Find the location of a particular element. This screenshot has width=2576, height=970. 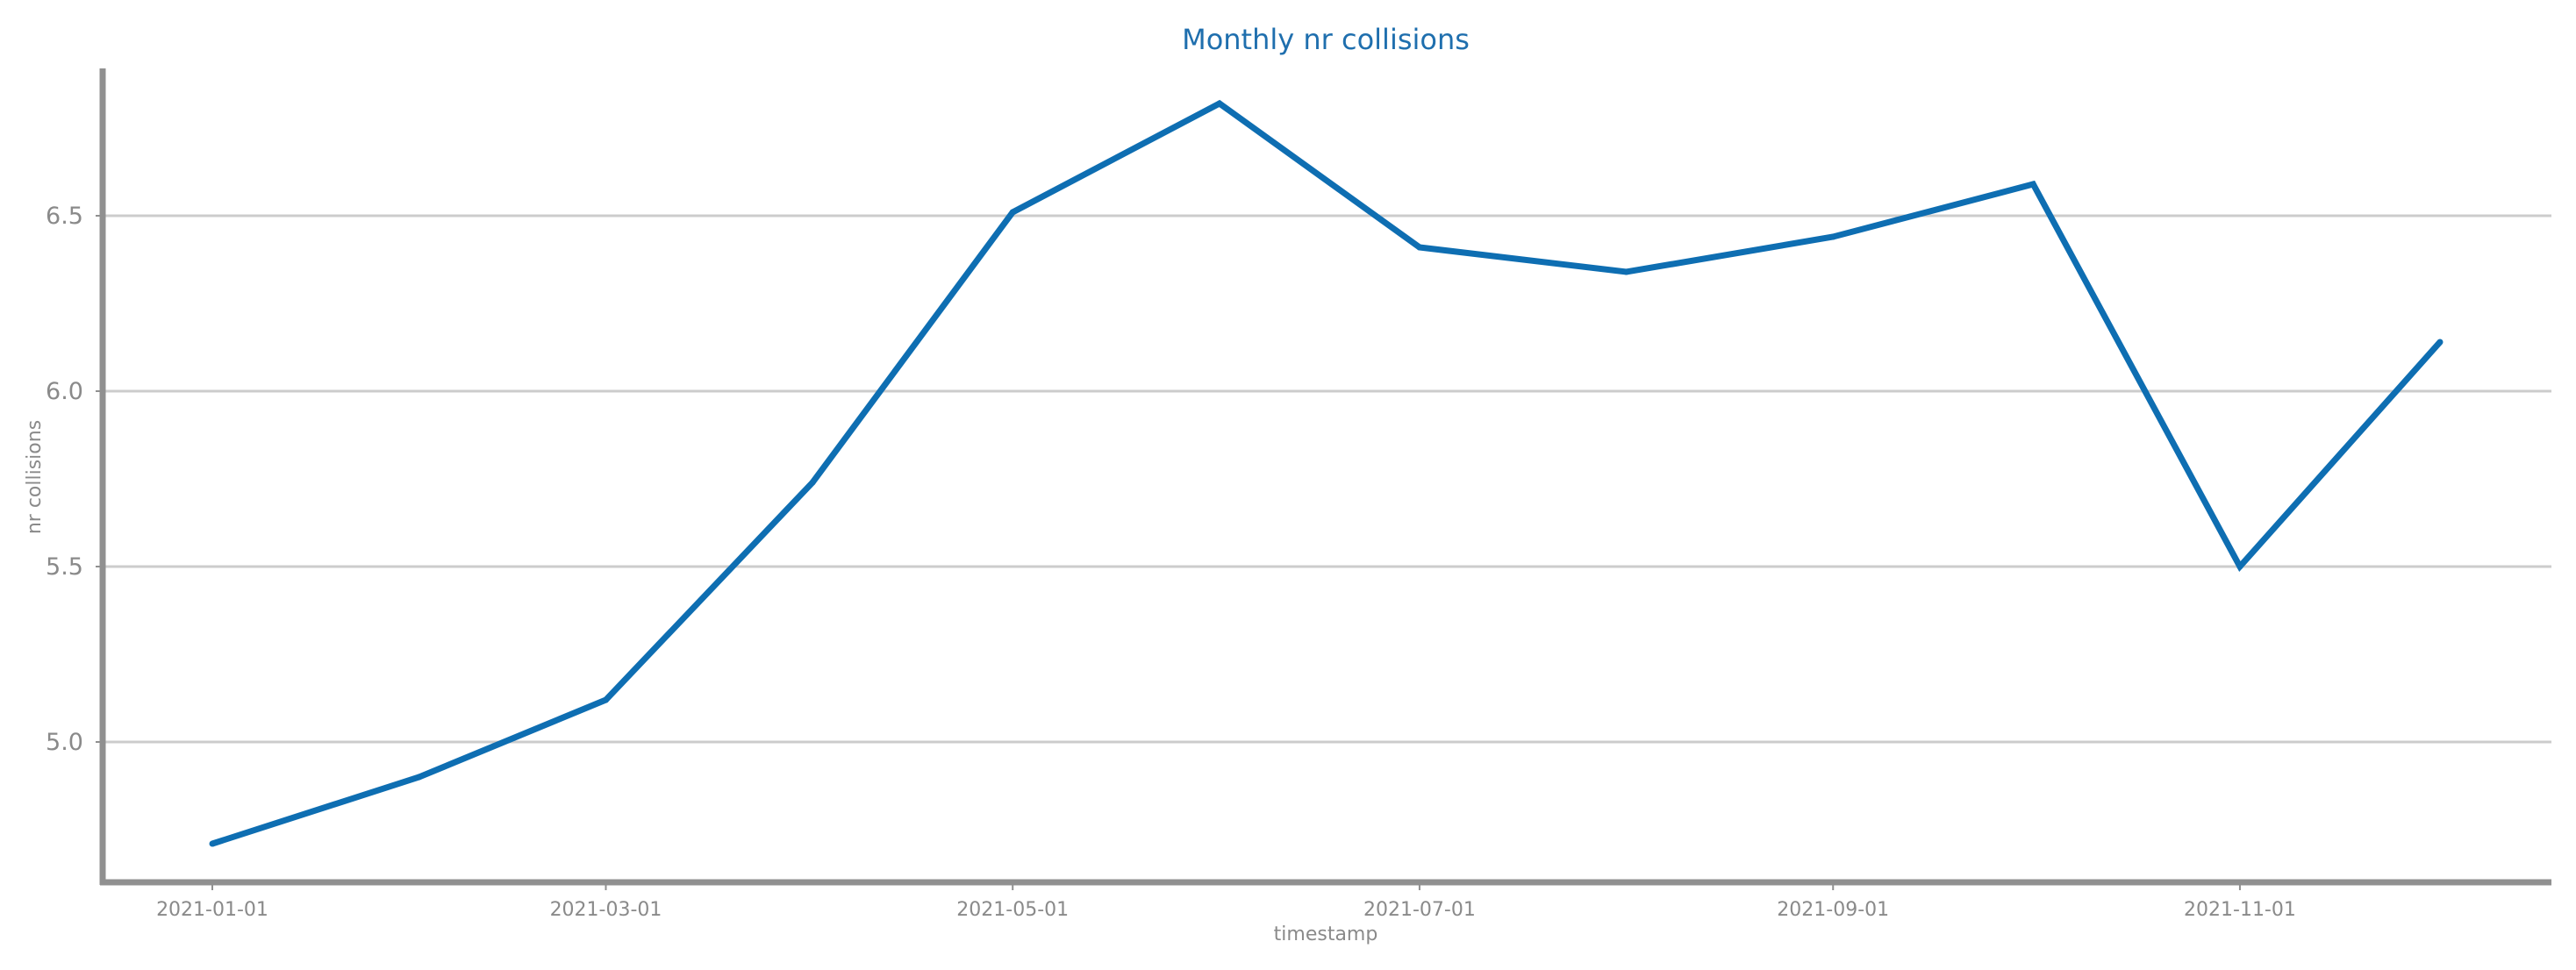

x-axis-label: timestamp is located at coordinates (1326, 934).